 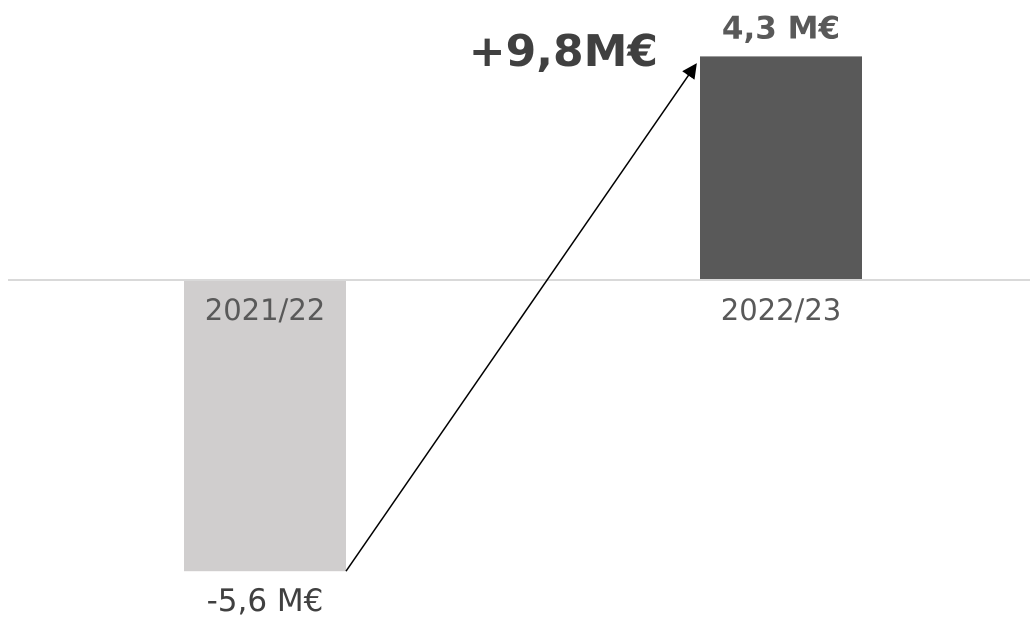 What do you see at coordinates (265, 310) in the screenshot?
I see `category-label-2021-22: 2021/22` at bounding box center [265, 310].